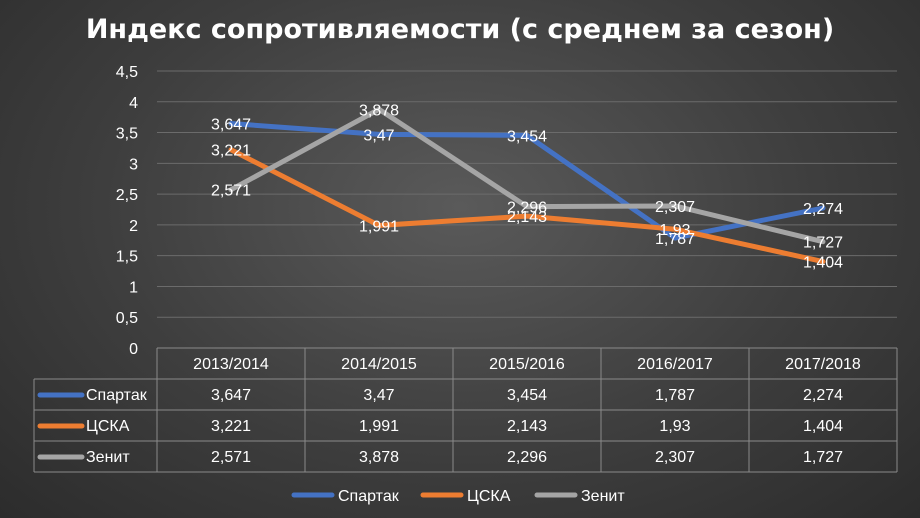  What do you see at coordinates (231, 395) in the screenshot?
I see `table-cell: 3,647` at bounding box center [231, 395].